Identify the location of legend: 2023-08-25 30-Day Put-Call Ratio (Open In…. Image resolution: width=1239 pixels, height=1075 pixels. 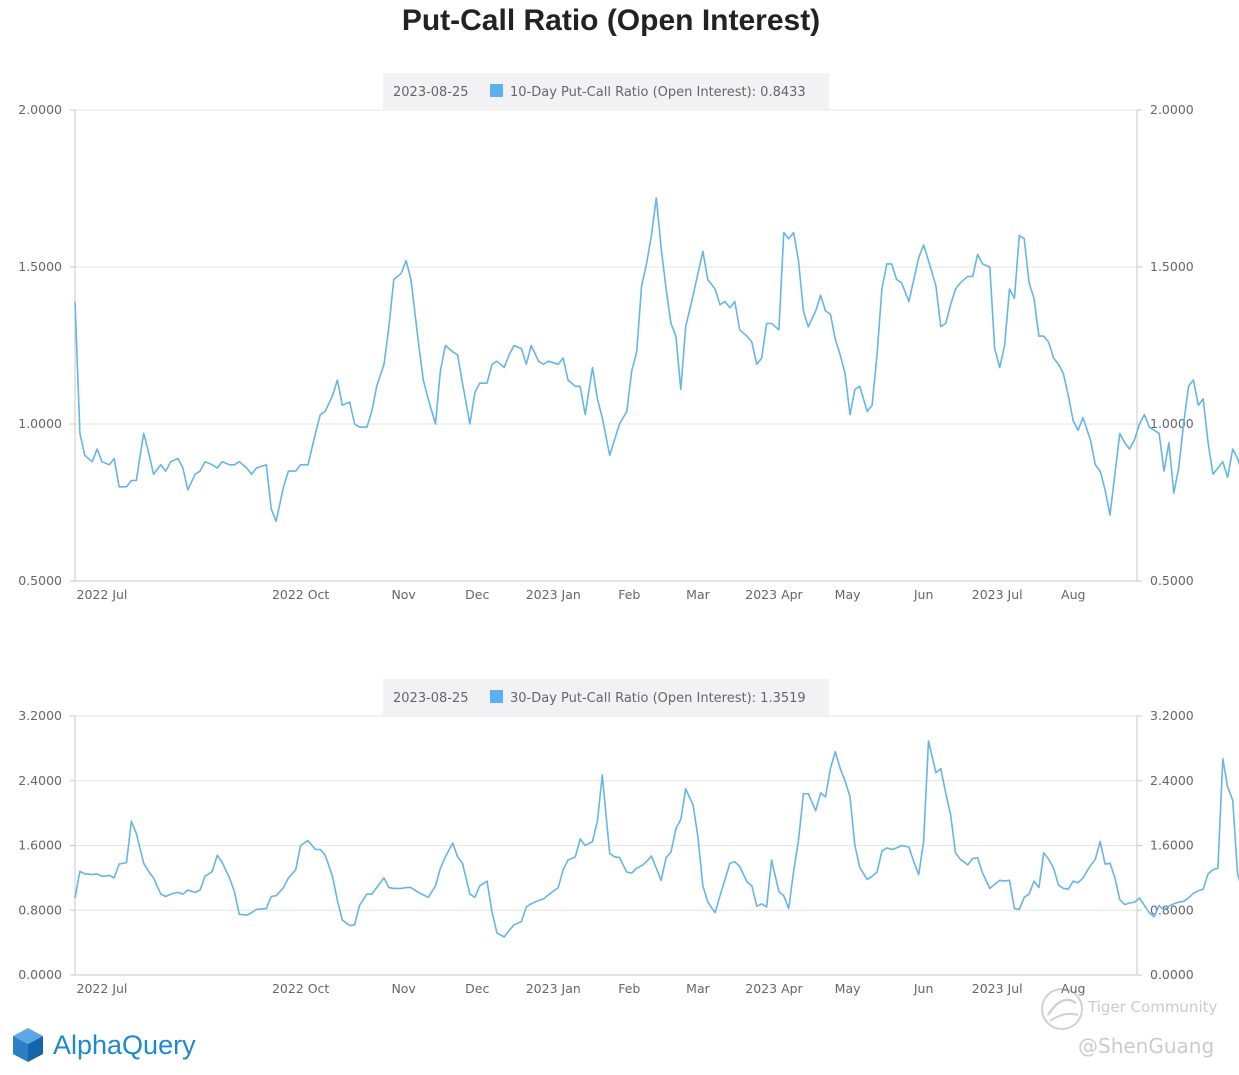
(606, 697).